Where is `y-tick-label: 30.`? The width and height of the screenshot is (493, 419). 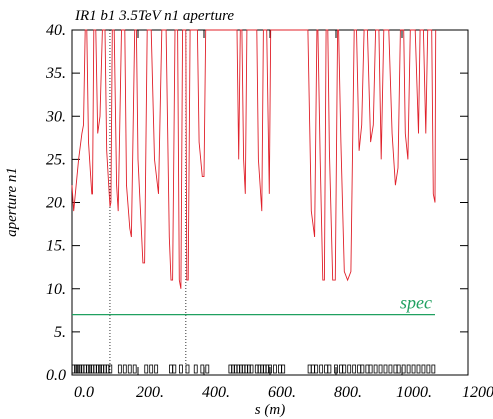 y-tick-label: 30. is located at coordinates (55, 116).